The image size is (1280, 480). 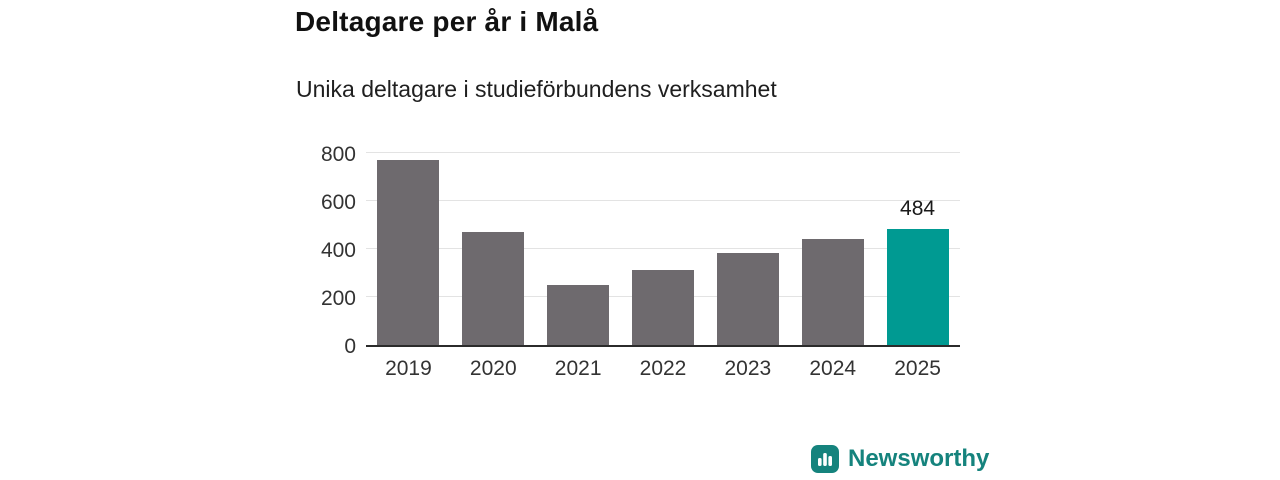 I want to click on y-tick-label: 200, so click(x=338, y=298).